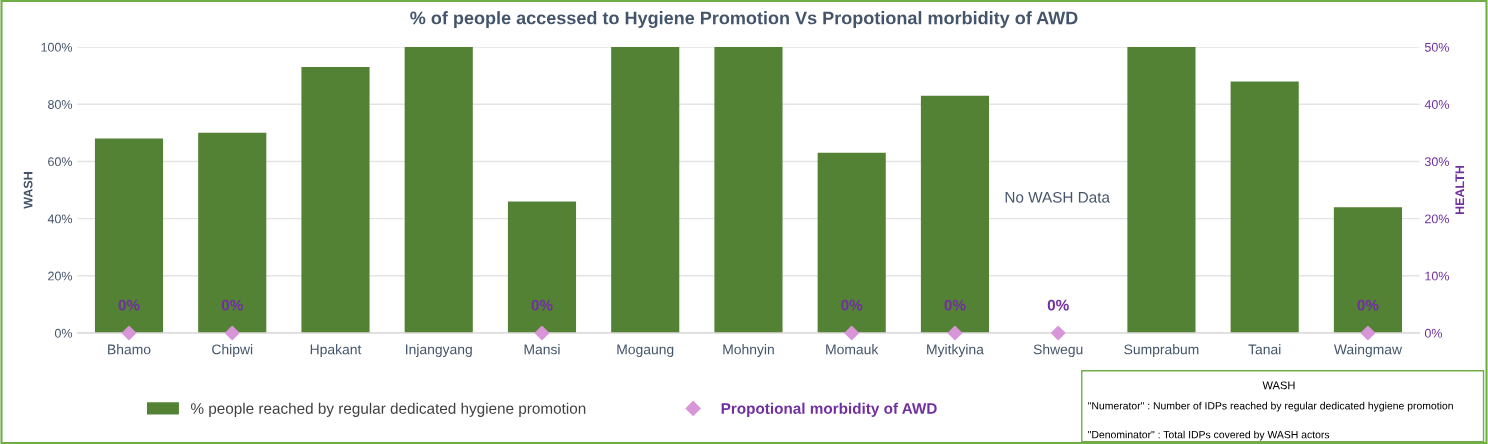 The image size is (1488, 444). I want to click on text: "Denominator" : Total IDPs covered by WASH actors, so click(1209, 435).